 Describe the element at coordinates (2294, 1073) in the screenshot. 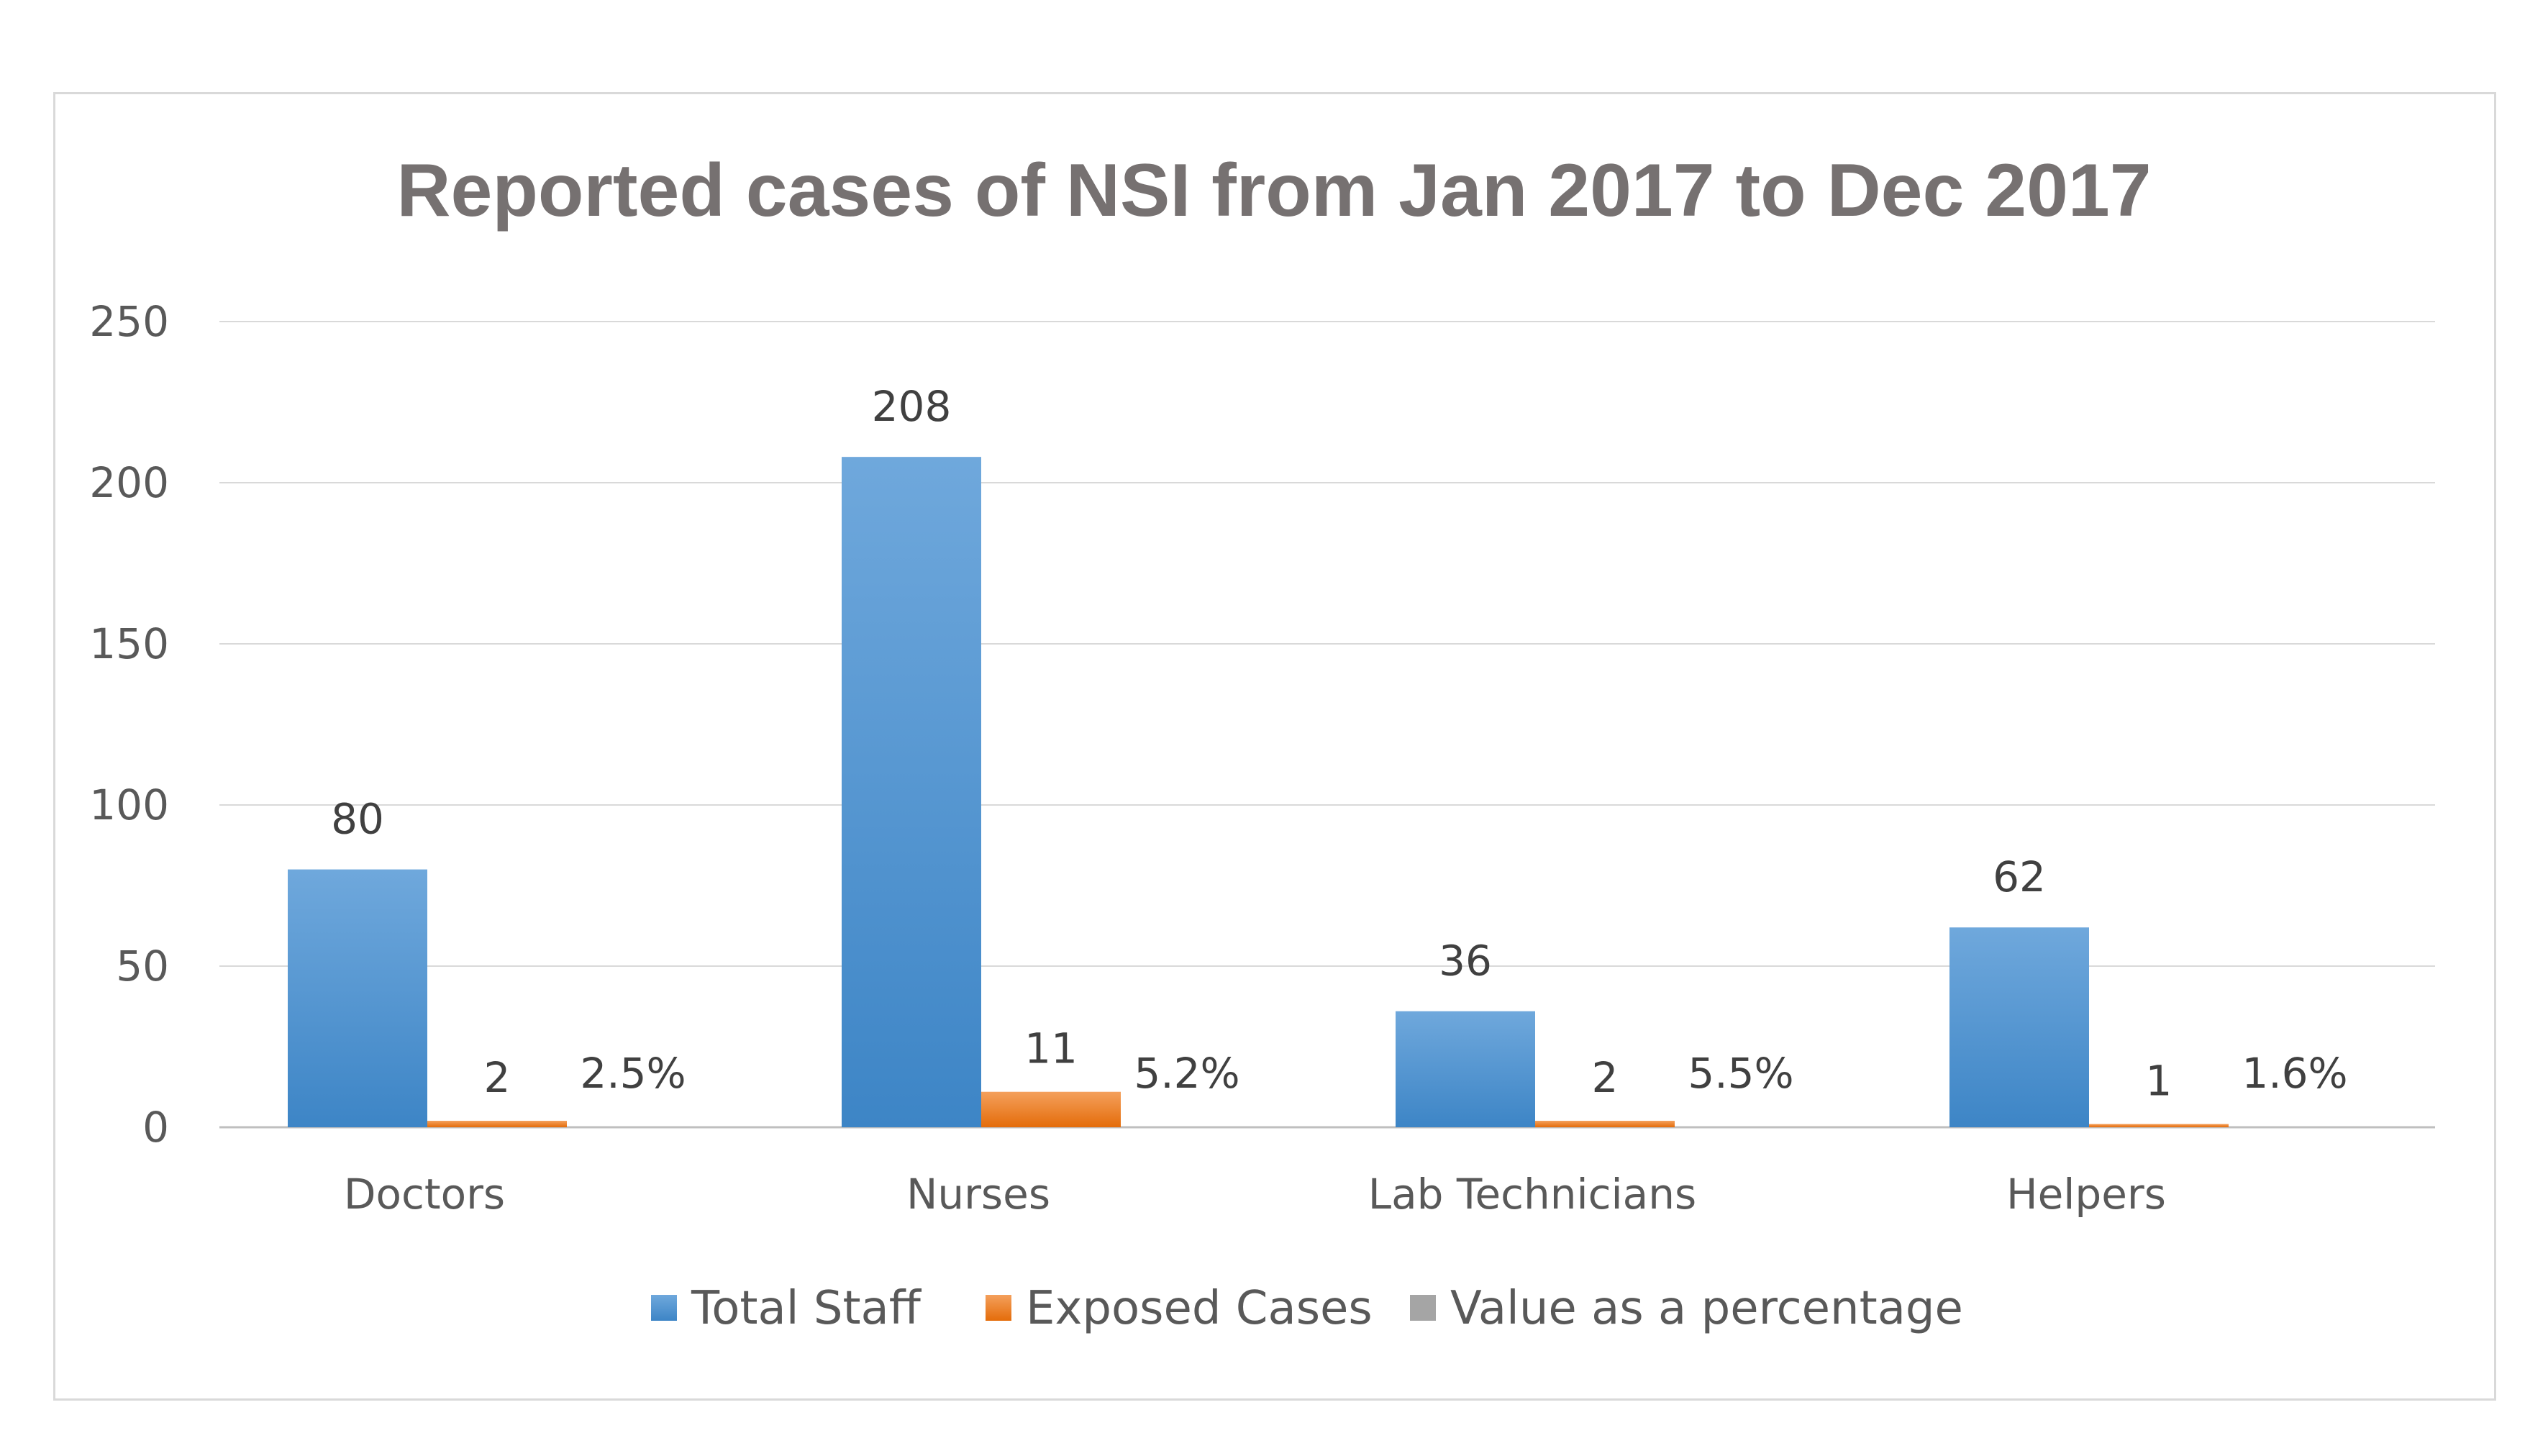

I see `data-label-percentage: 1.6%` at that location.